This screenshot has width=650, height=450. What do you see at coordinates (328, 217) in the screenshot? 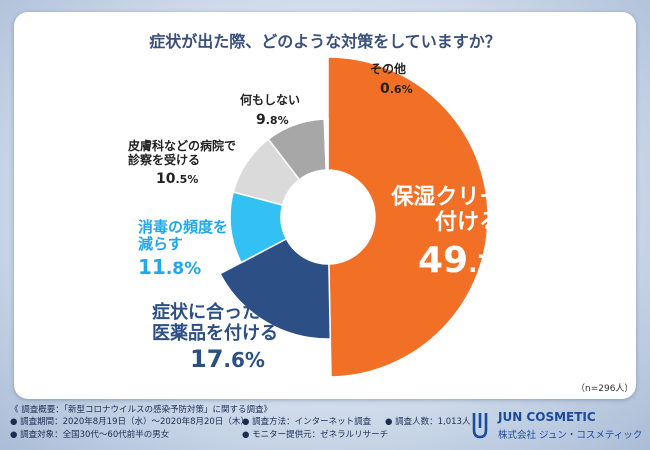
I see `donut-hole` at bounding box center [328, 217].